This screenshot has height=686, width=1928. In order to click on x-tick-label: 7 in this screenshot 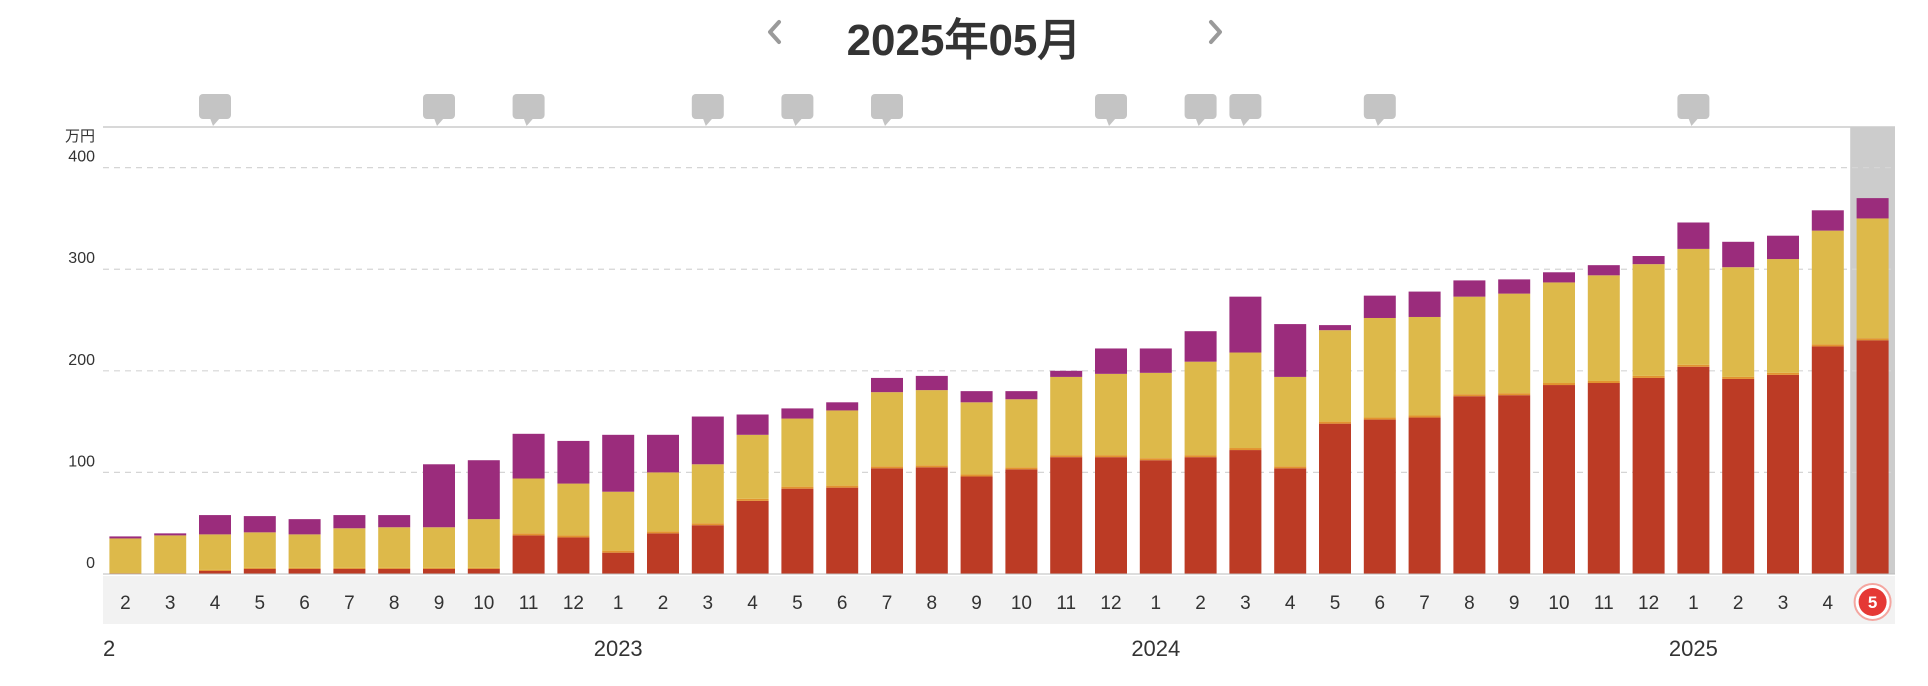, I will do `click(887, 603)`.